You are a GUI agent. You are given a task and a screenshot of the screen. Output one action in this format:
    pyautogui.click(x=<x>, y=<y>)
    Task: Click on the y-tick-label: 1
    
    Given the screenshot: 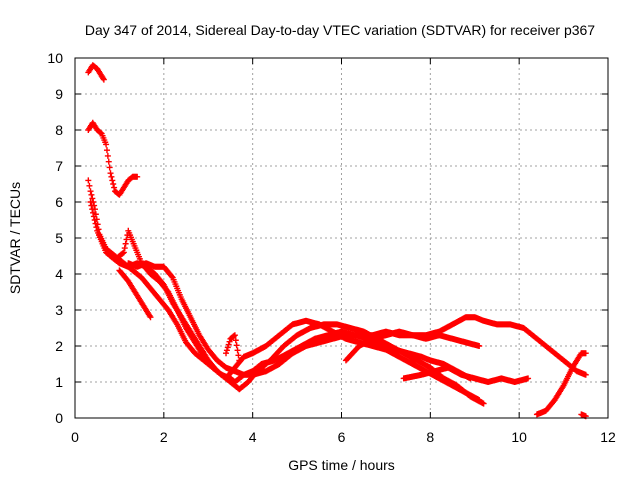 What is the action you would take?
    pyautogui.click(x=59, y=382)
    